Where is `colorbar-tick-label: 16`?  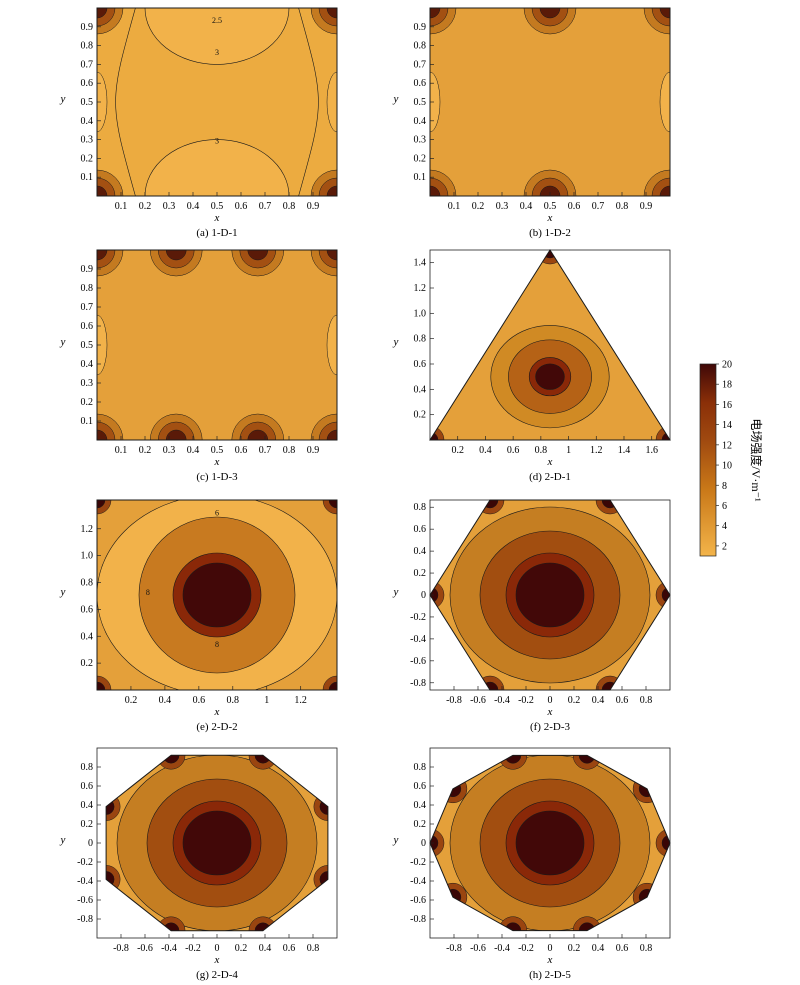
colorbar-tick-label: 16 is located at coordinates (727, 405).